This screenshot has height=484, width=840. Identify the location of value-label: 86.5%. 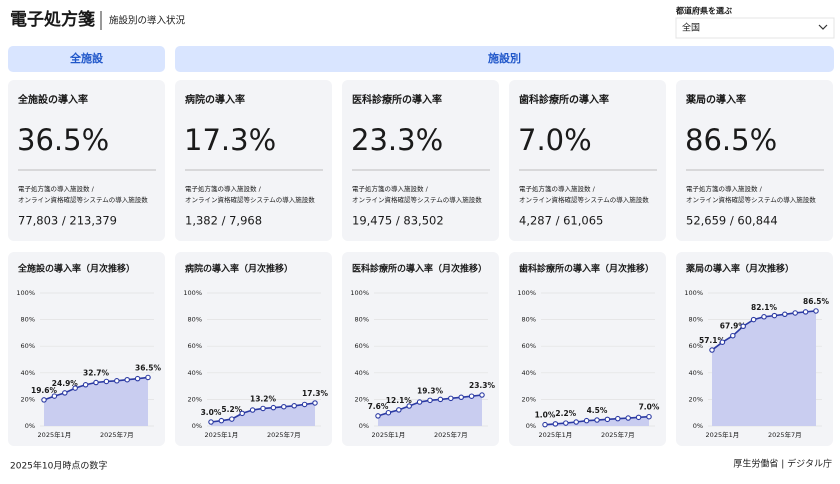
(816, 301).